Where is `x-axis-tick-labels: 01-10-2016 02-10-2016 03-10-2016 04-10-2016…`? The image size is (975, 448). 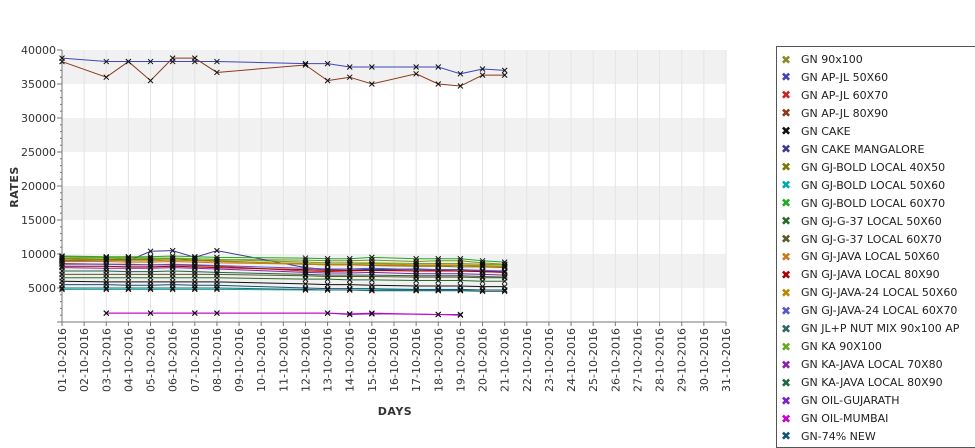 x-axis-tick-labels: 01-10-2016 02-10-2016 03-10-2016 04-10-2016… is located at coordinates (394, 360).